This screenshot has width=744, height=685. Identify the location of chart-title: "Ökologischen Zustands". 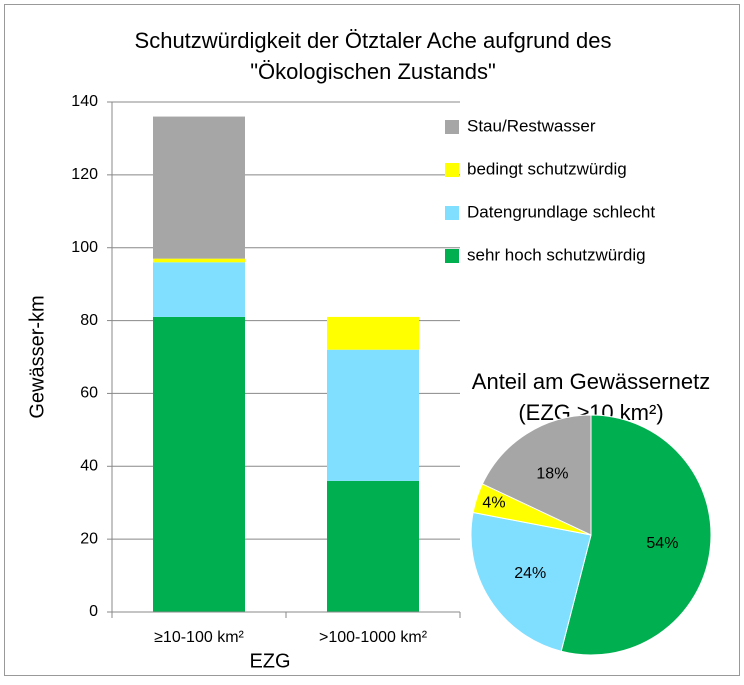
(373, 71).